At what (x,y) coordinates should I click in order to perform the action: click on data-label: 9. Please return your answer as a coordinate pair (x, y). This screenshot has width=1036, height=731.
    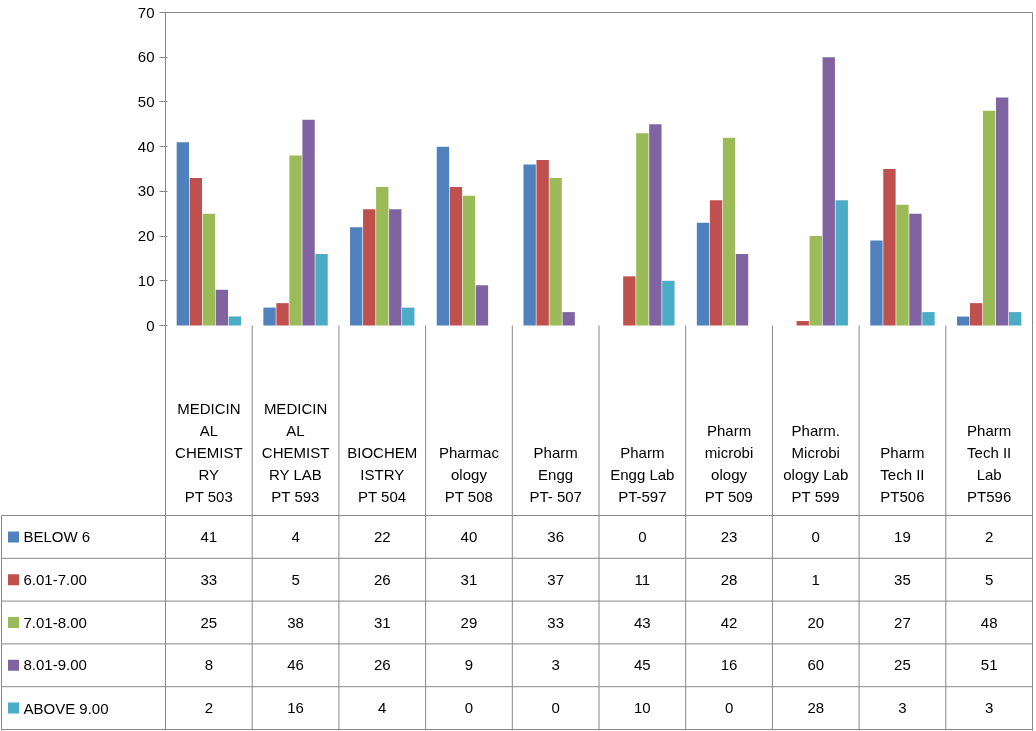
    Looking at the image, I should click on (469, 665).